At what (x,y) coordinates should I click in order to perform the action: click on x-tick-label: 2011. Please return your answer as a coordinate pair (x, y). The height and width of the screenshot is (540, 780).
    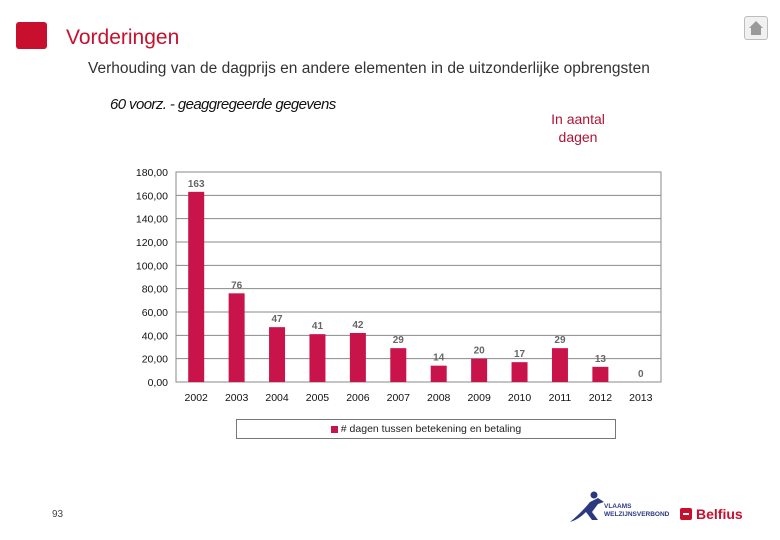
    Looking at the image, I should click on (560, 398).